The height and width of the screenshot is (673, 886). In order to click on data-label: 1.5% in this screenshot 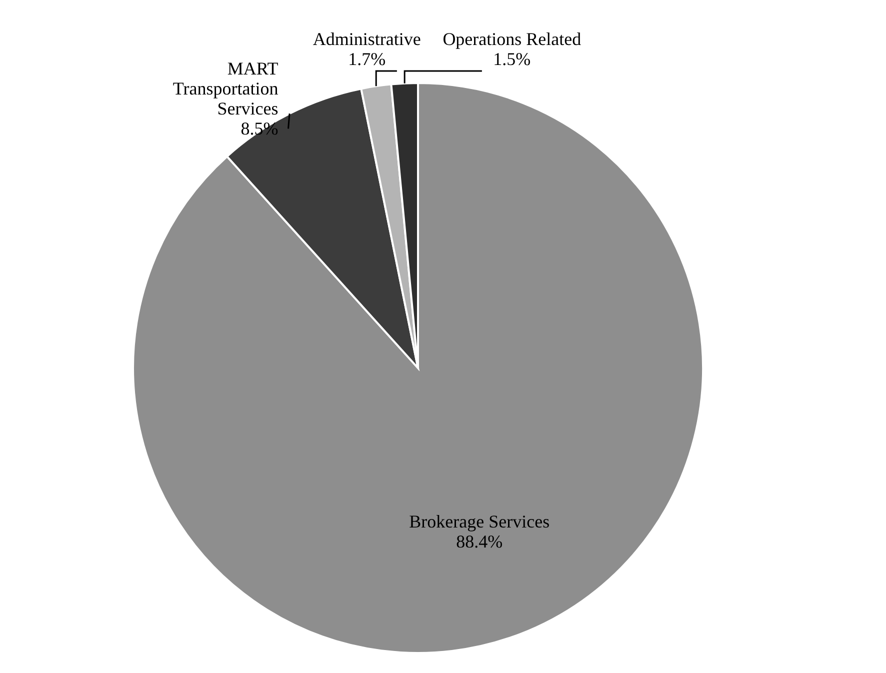, I will do `click(512, 59)`.